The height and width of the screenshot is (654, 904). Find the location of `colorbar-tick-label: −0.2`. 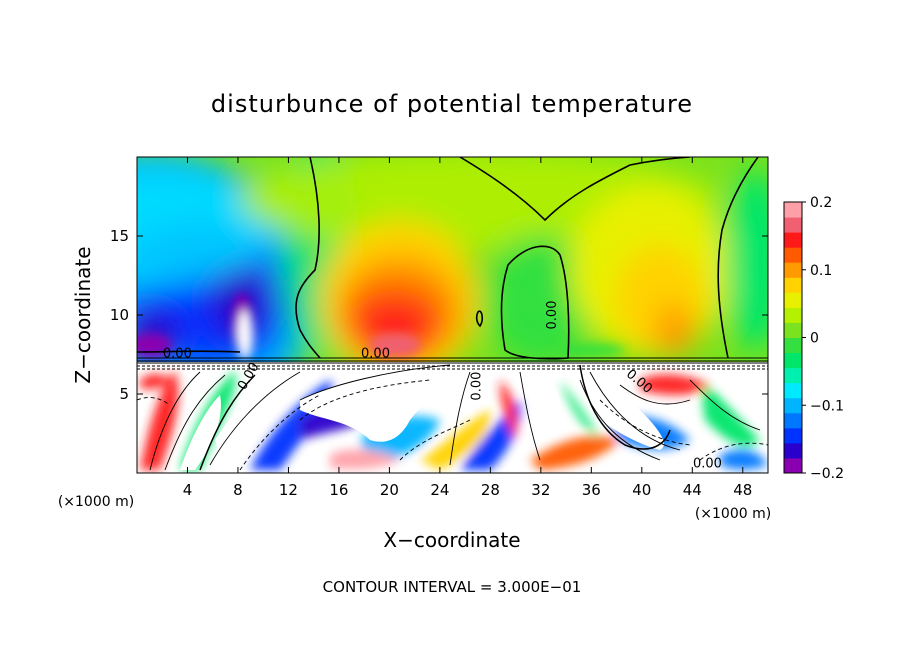

colorbar-tick-label: −0.2 is located at coordinates (827, 474).